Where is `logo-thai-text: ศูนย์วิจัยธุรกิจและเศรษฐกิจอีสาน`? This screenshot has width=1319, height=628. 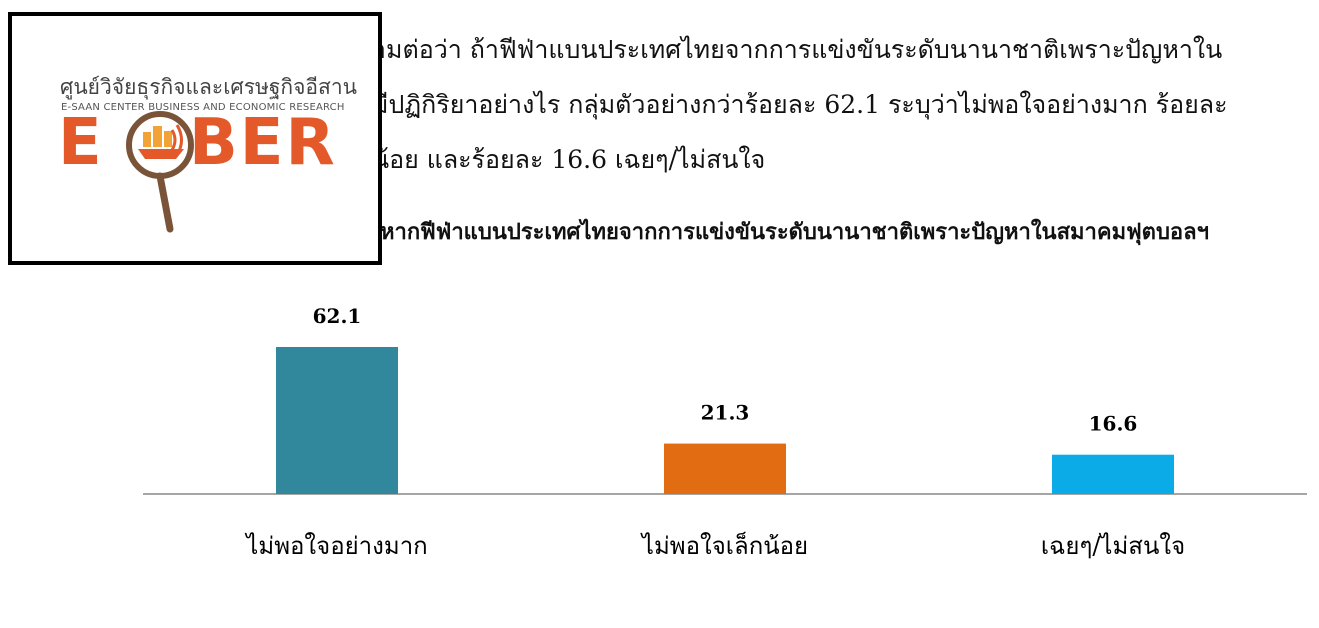 logo-thai-text: ศูนย์วิจัยธุรกิจและเศรษฐกิจอีสาน is located at coordinates (209, 87).